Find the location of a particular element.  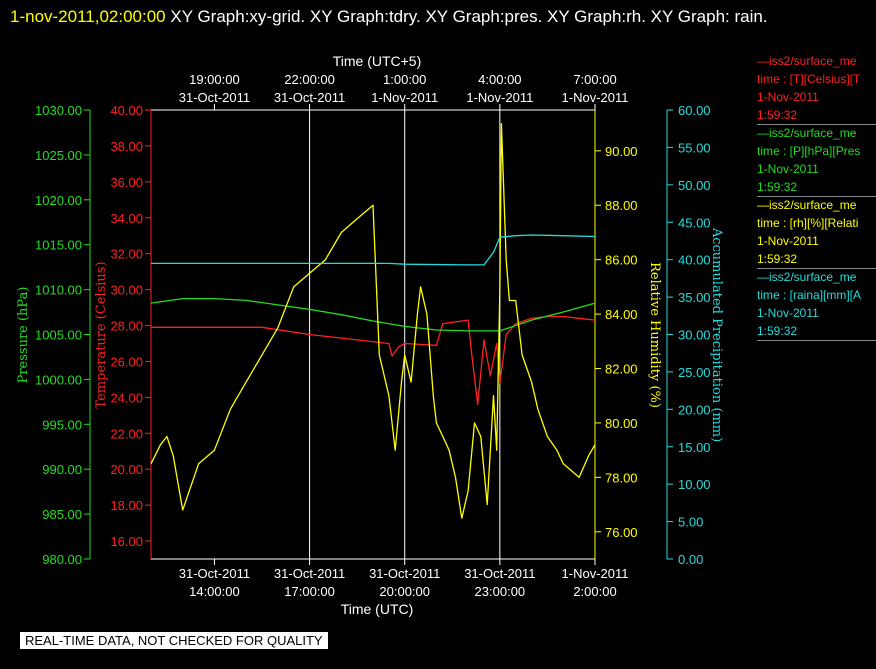

pressure-axis-label: Pressure (hPa) is located at coordinates (23, 335).